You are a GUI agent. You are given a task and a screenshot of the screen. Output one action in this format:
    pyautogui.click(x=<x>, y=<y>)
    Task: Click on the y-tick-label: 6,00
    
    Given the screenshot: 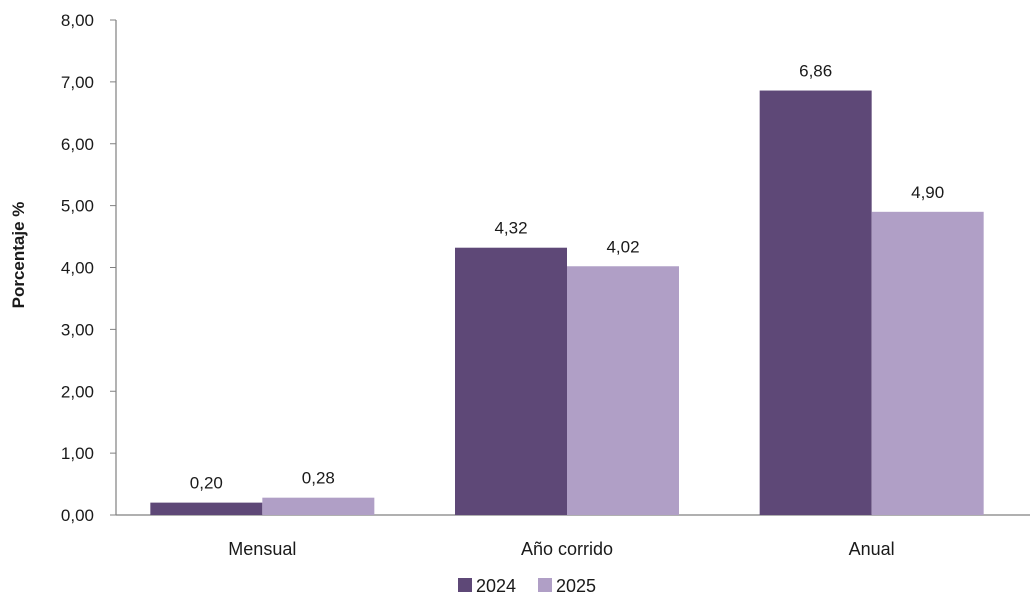 What is the action you would take?
    pyautogui.click(x=77, y=144)
    